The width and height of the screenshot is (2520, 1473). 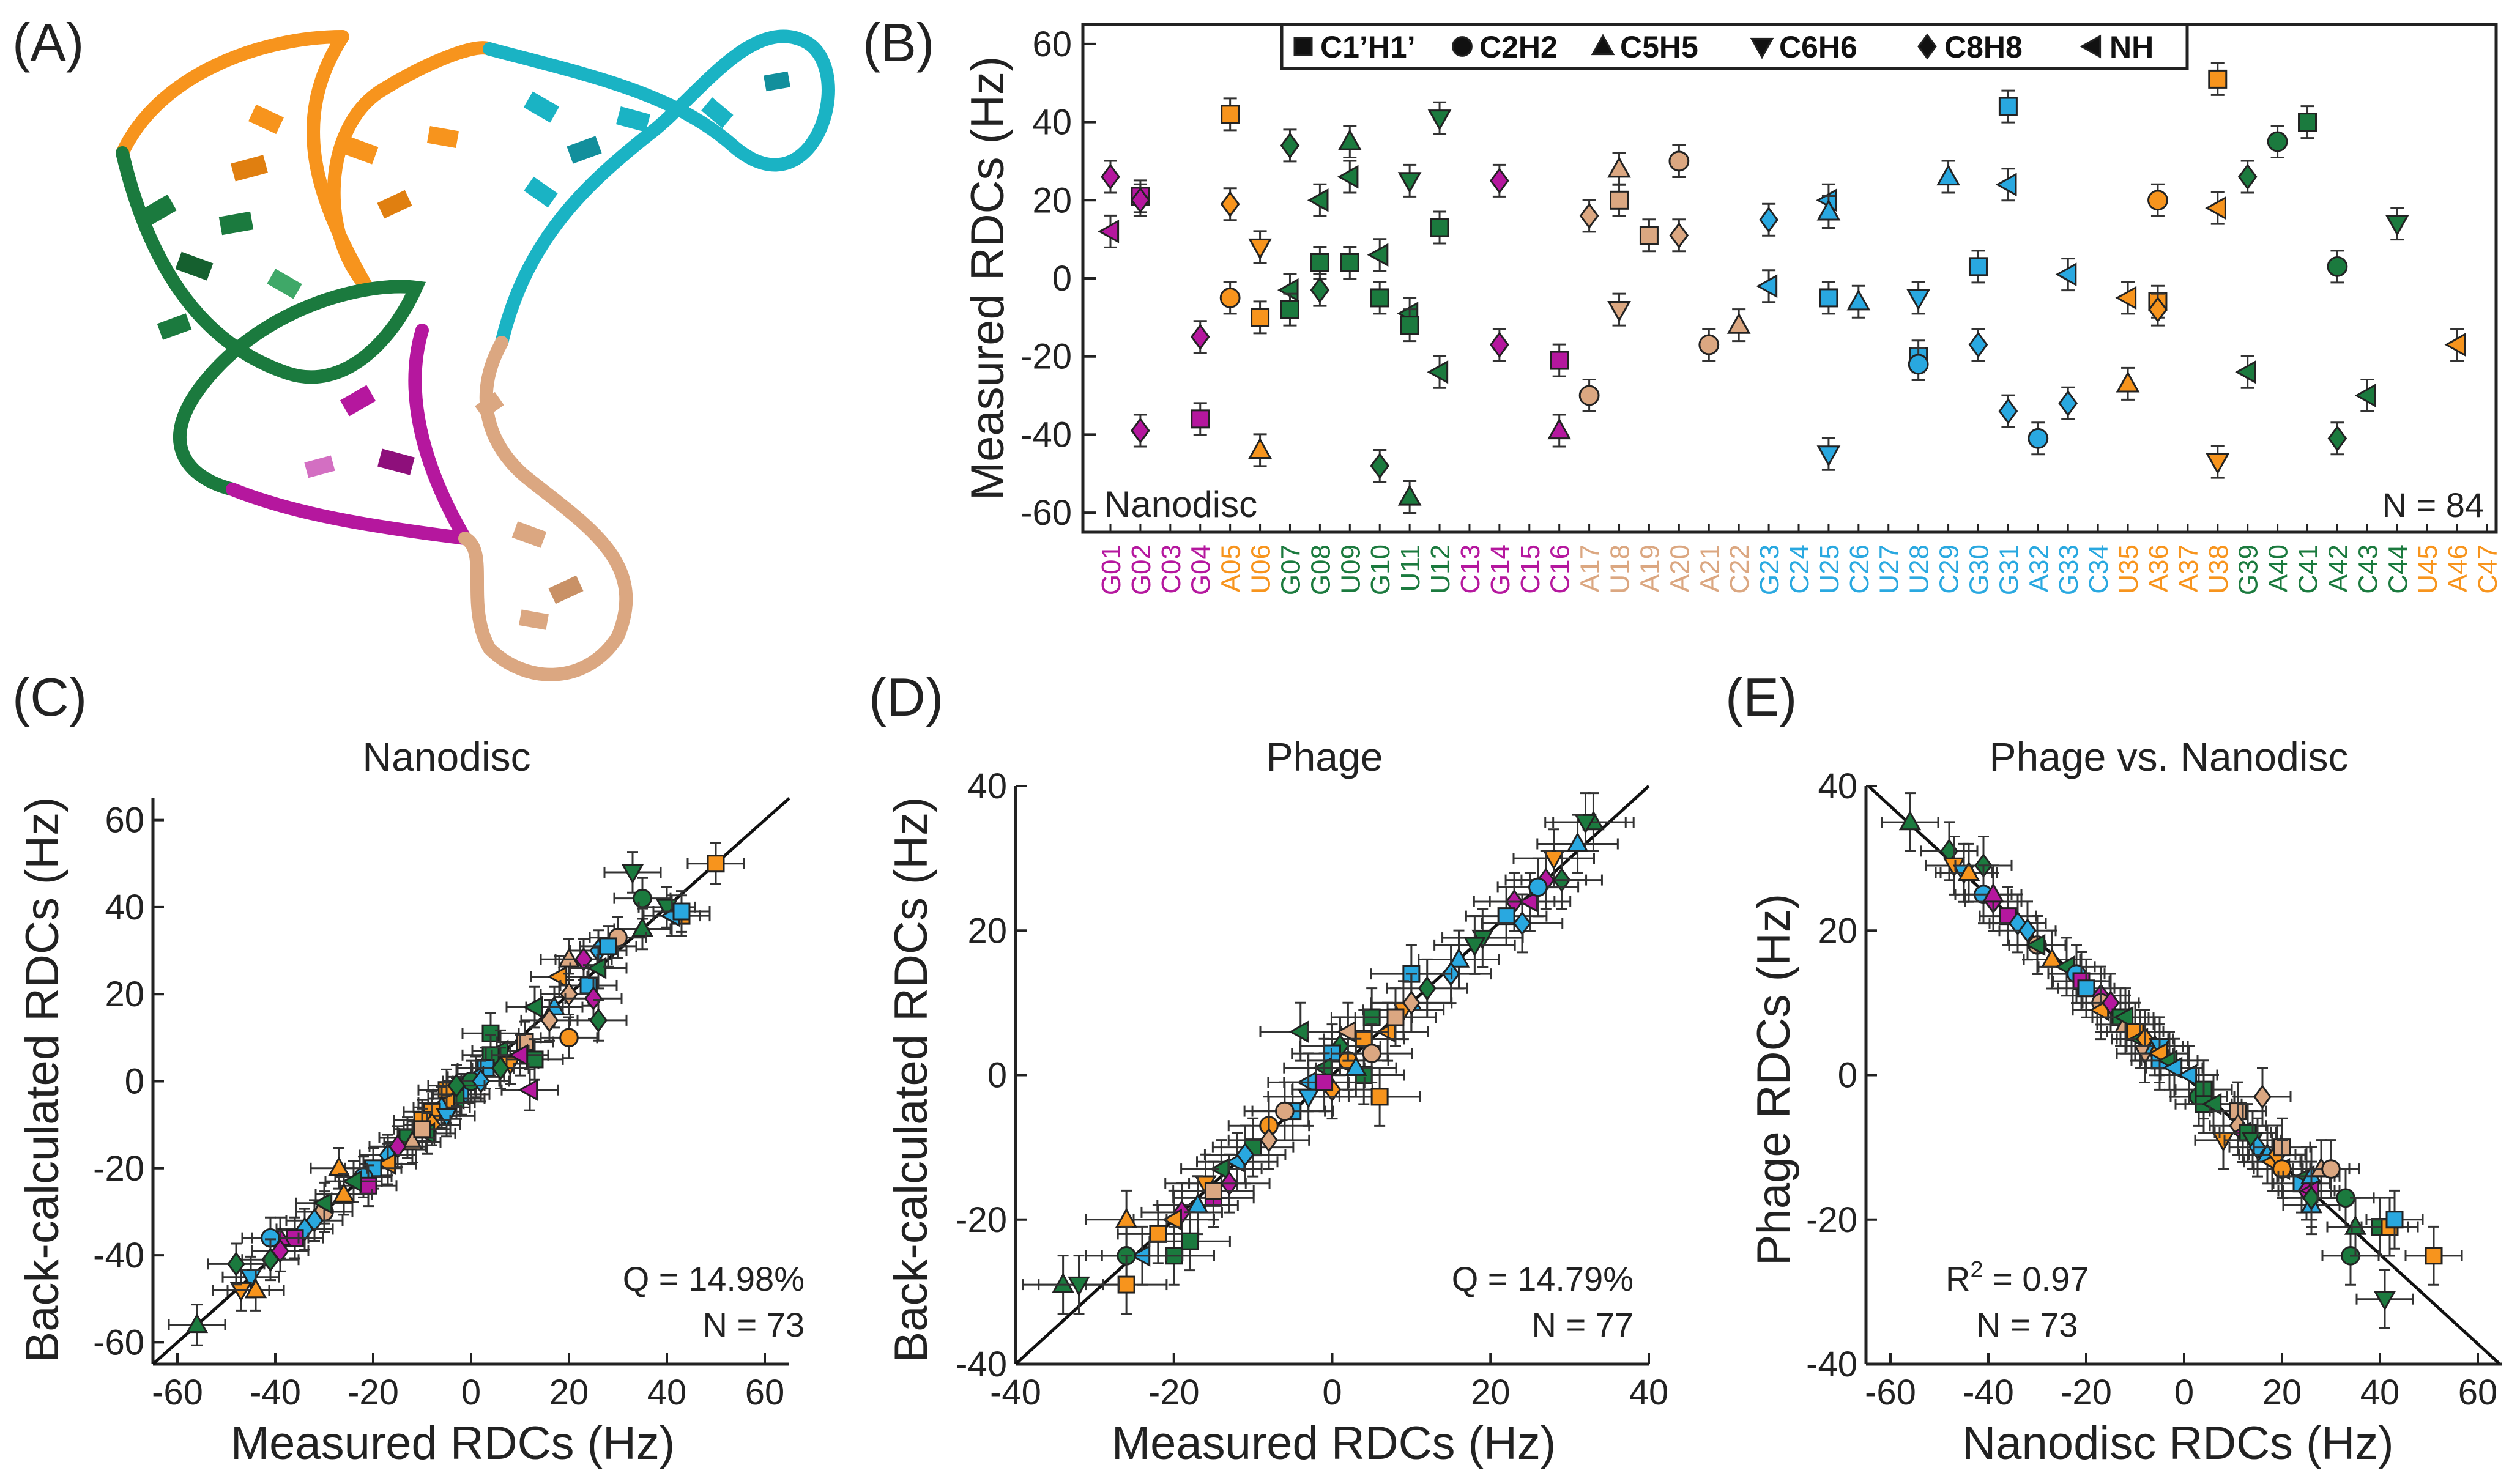 What do you see at coordinates (2129, 569) in the screenshot?
I see `b-residue-label: U35` at bounding box center [2129, 569].